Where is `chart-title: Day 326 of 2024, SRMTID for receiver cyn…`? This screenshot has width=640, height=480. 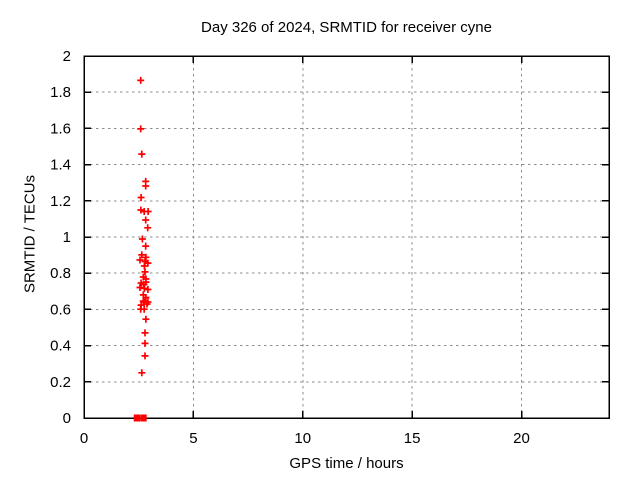
chart-title: Day 326 of 2024, SRMTID for receiver cyn… is located at coordinates (346, 27).